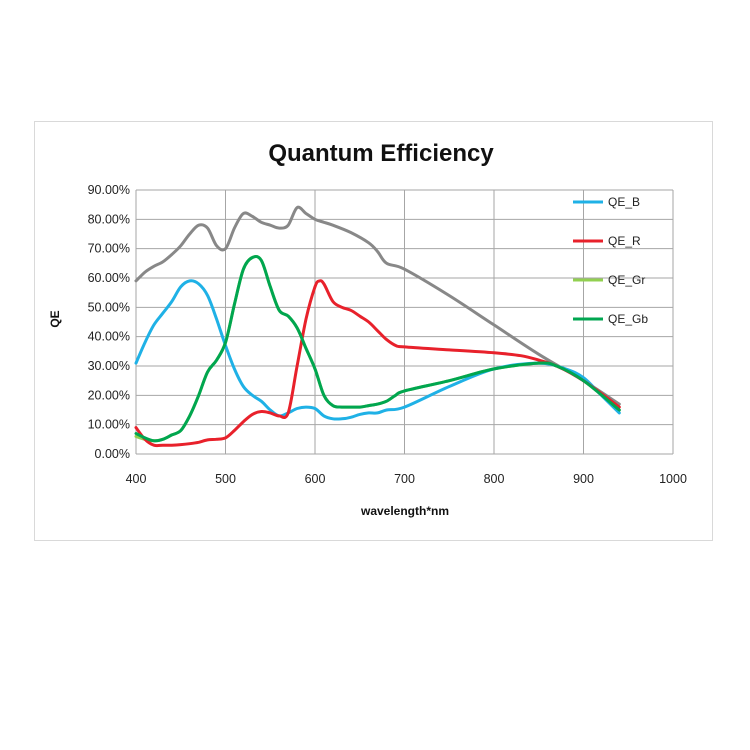  What do you see at coordinates (673, 479) in the screenshot?
I see `x-tick-label: 1000` at bounding box center [673, 479].